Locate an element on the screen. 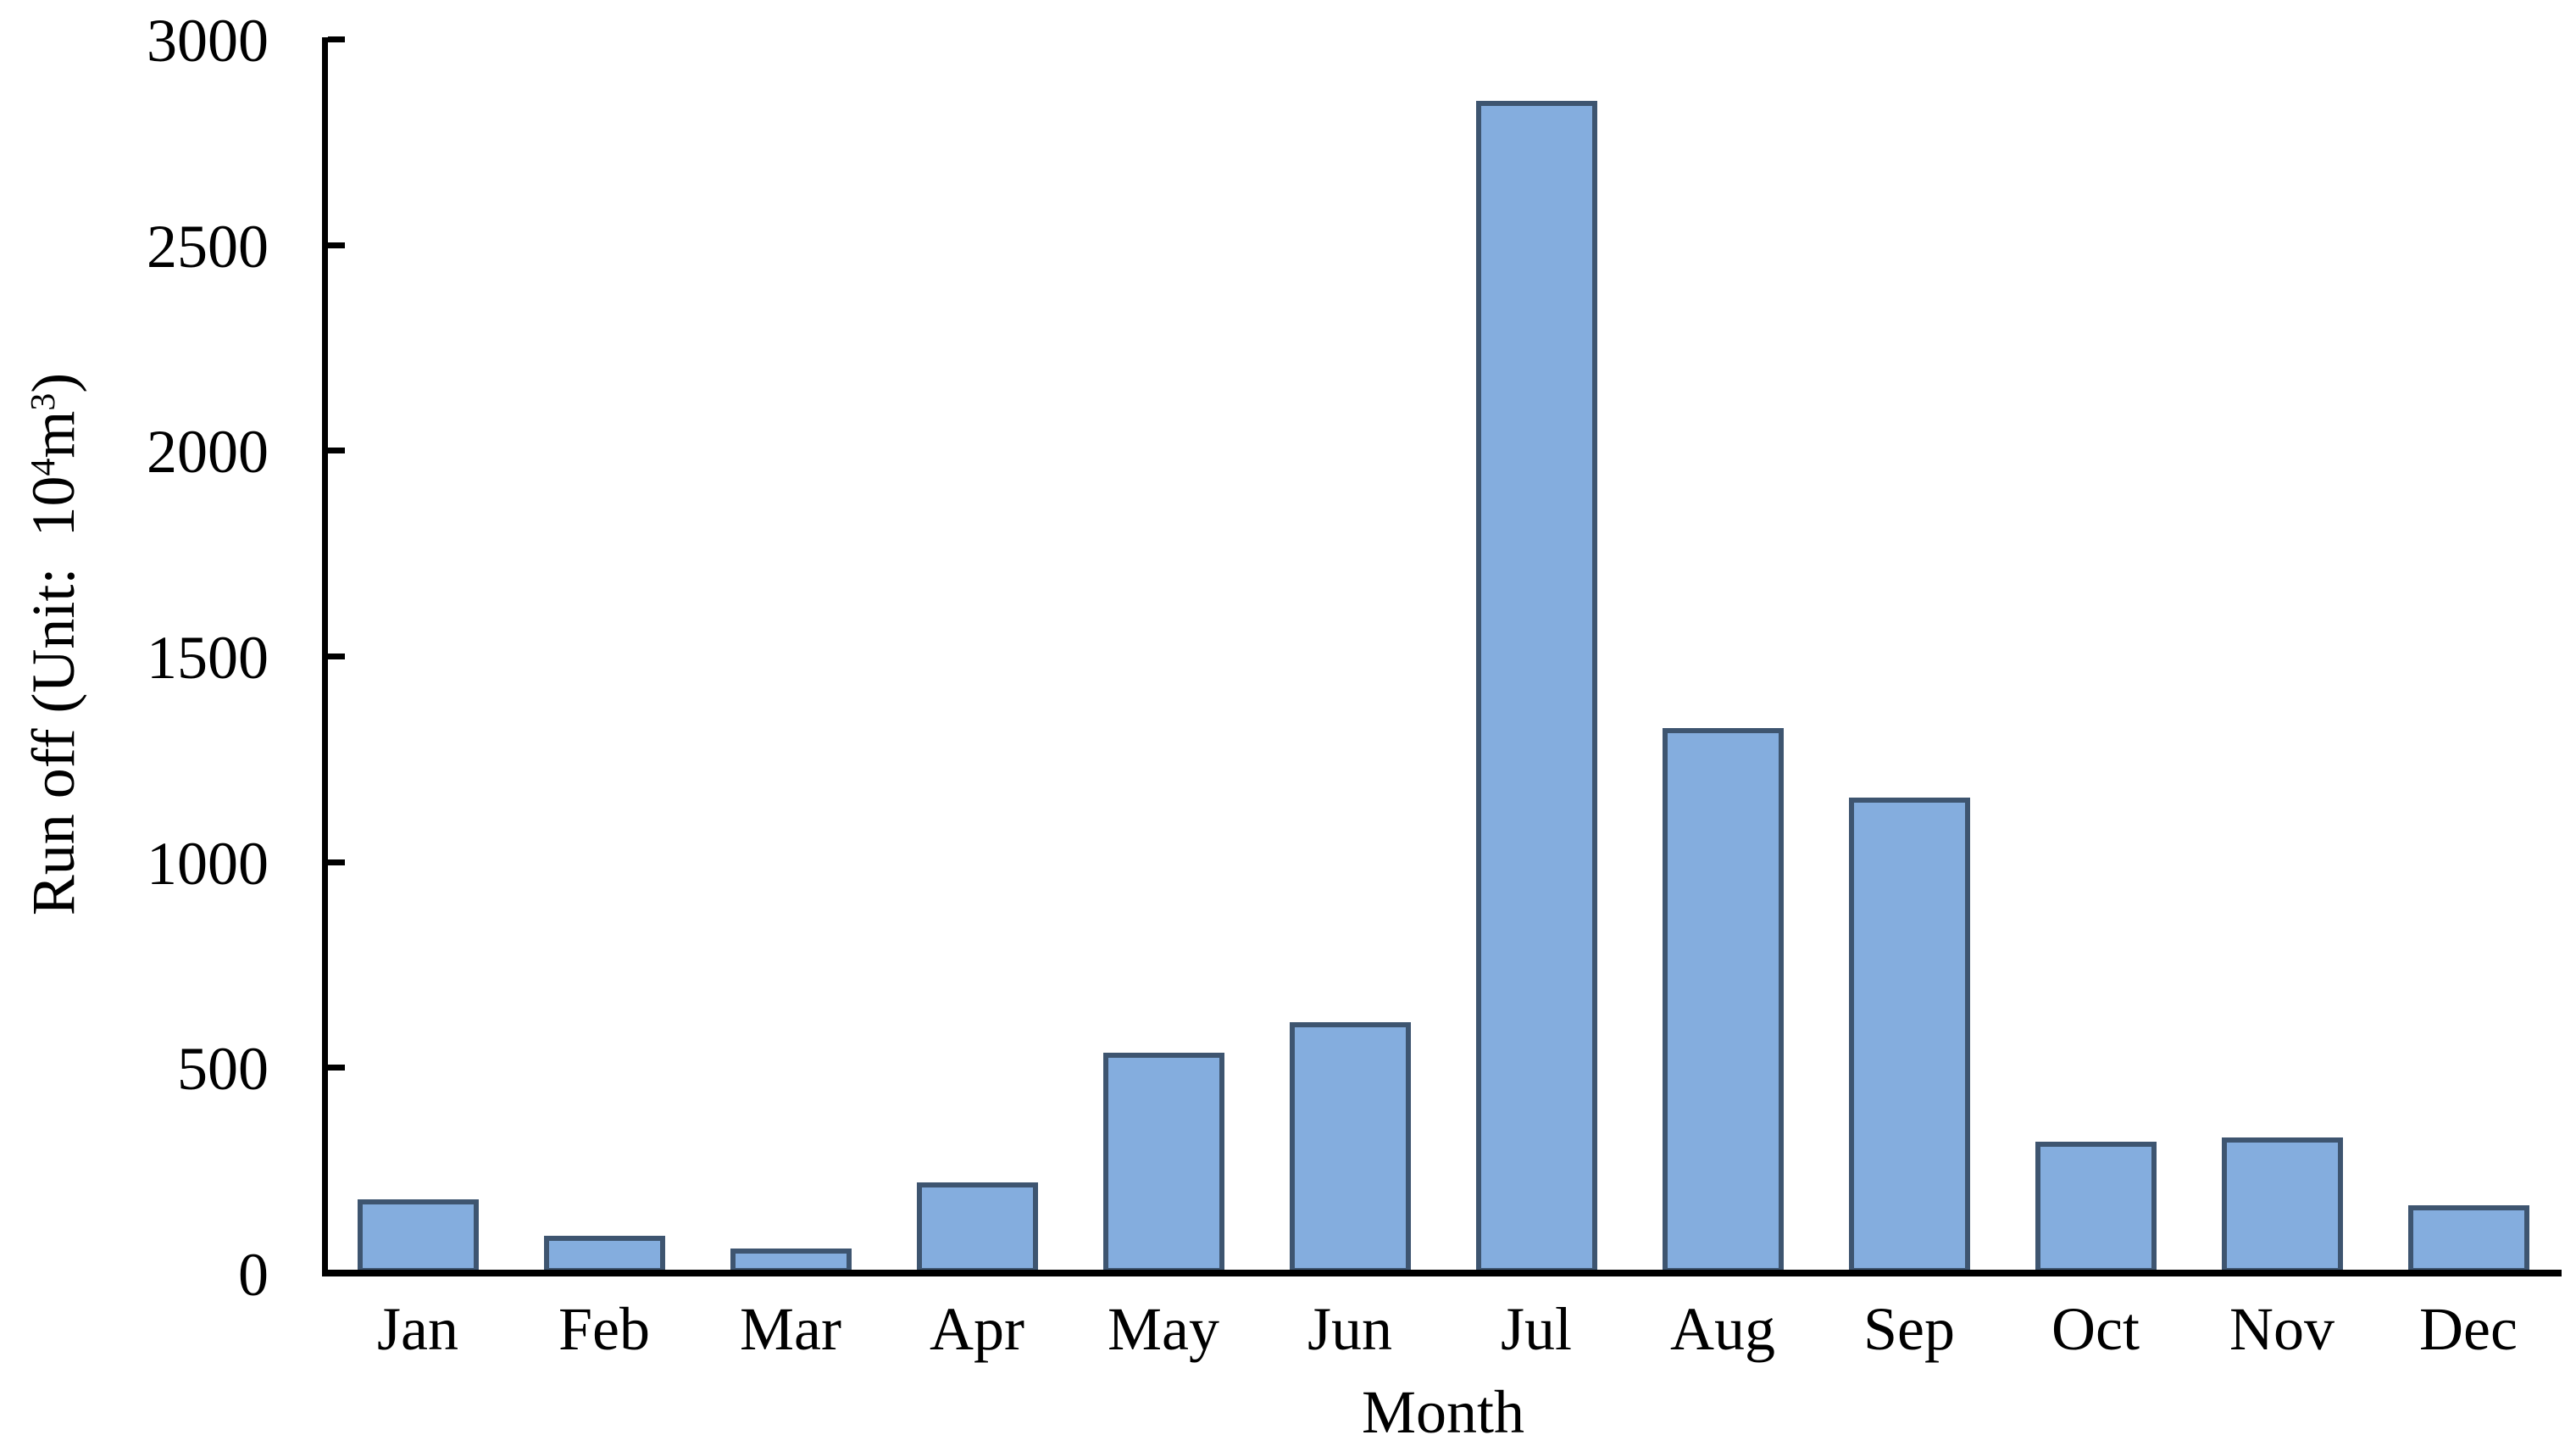 The width and height of the screenshot is (2576, 1446). y-tick-label-2000: 2000 is located at coordinates (208, 452).